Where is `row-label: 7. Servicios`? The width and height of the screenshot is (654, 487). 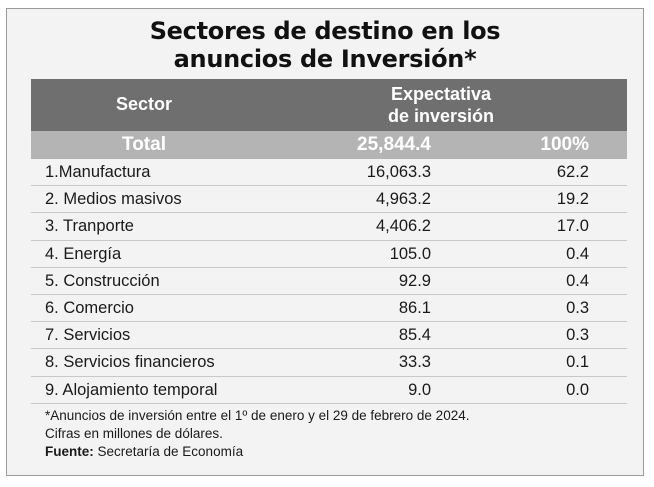
row-label: 7. Servicios is located at coordinates (88, 335).